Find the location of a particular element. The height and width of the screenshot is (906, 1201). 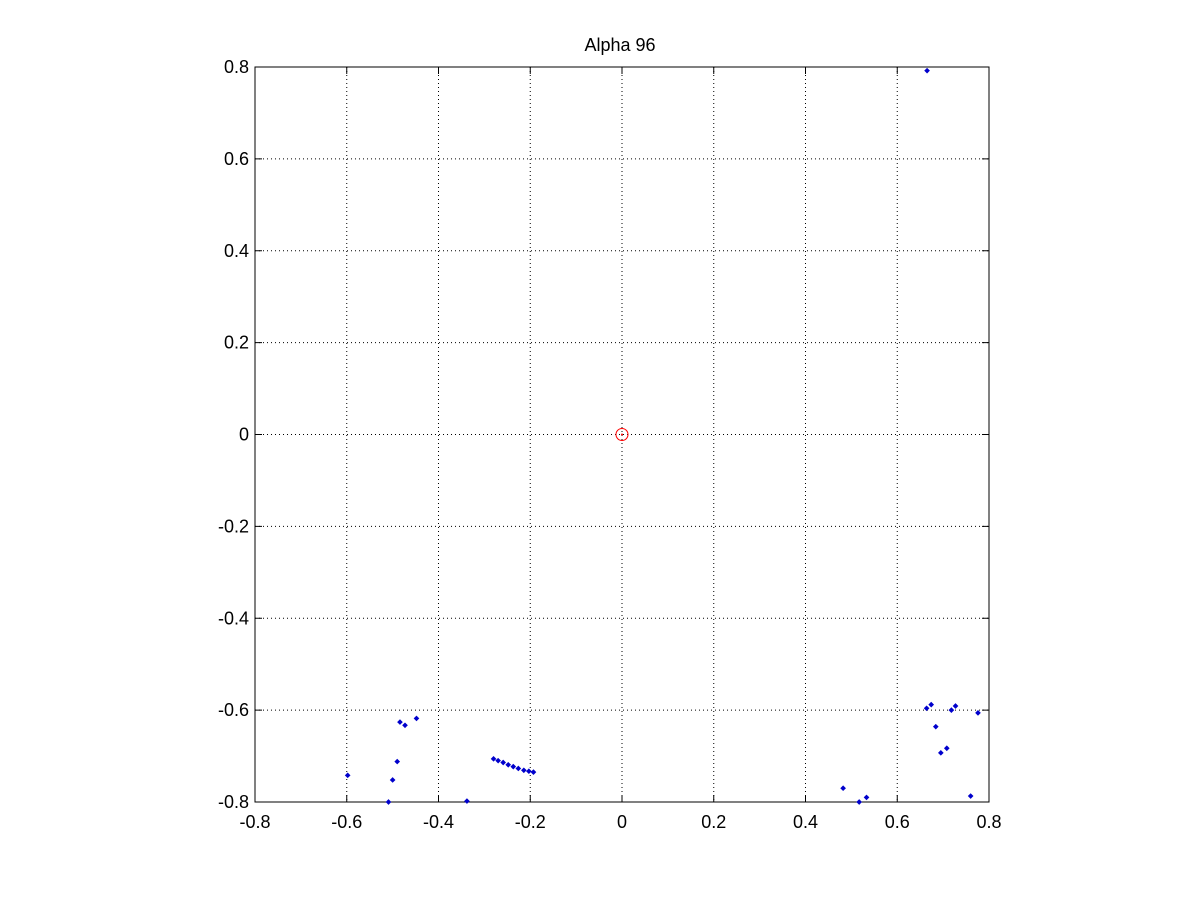

x-tick-label: 0.4 is located at coordinates (805, 822).